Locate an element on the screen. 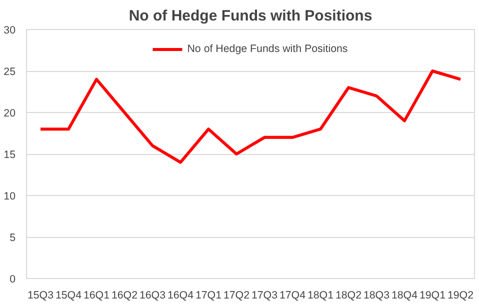 This screenshot has height=304, width=479. y-tick-label: 5 is located at coordinates (13, 238).